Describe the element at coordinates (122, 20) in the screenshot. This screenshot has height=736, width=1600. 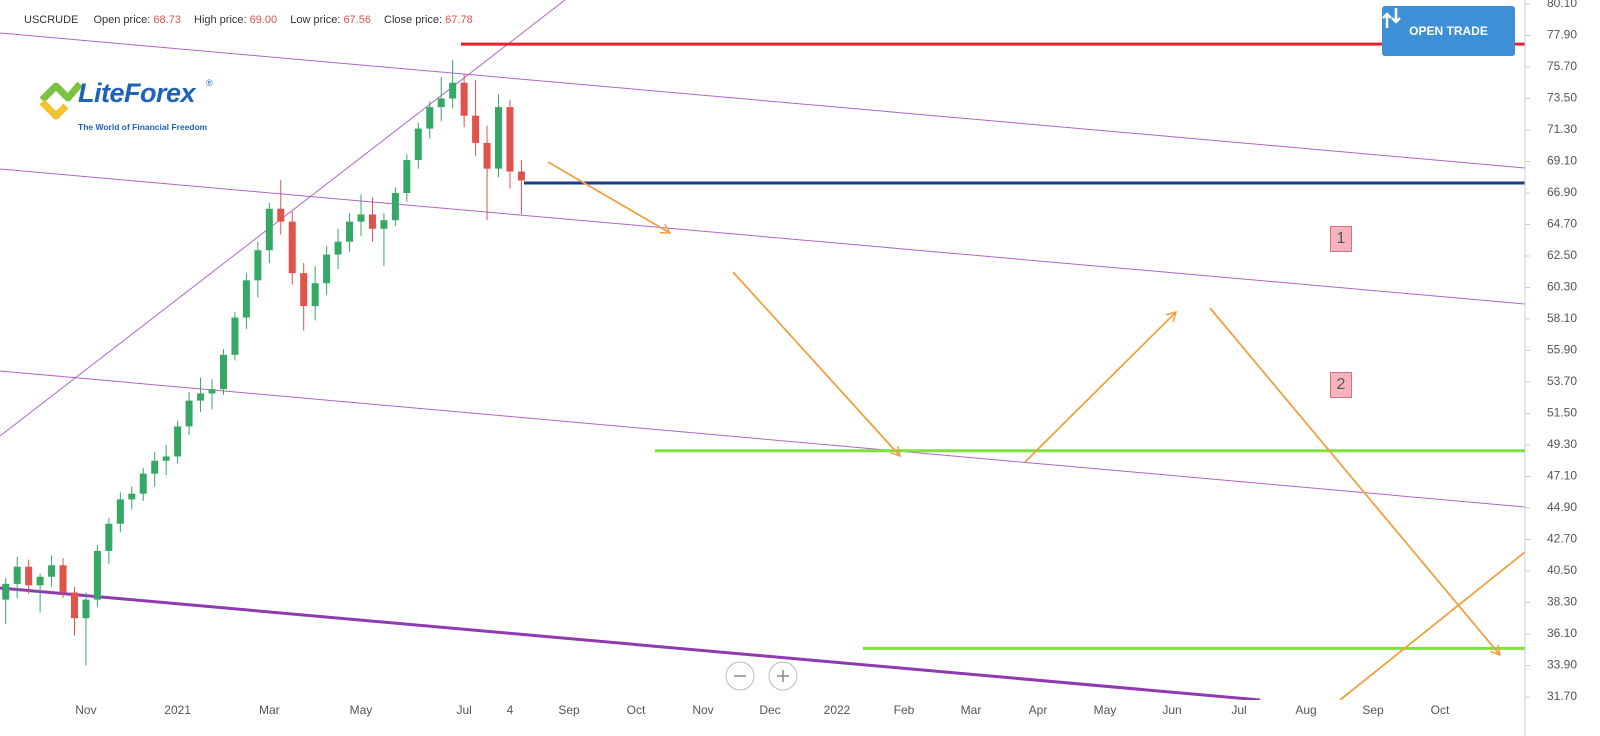
I see `quote-label: Open price:` at that location.